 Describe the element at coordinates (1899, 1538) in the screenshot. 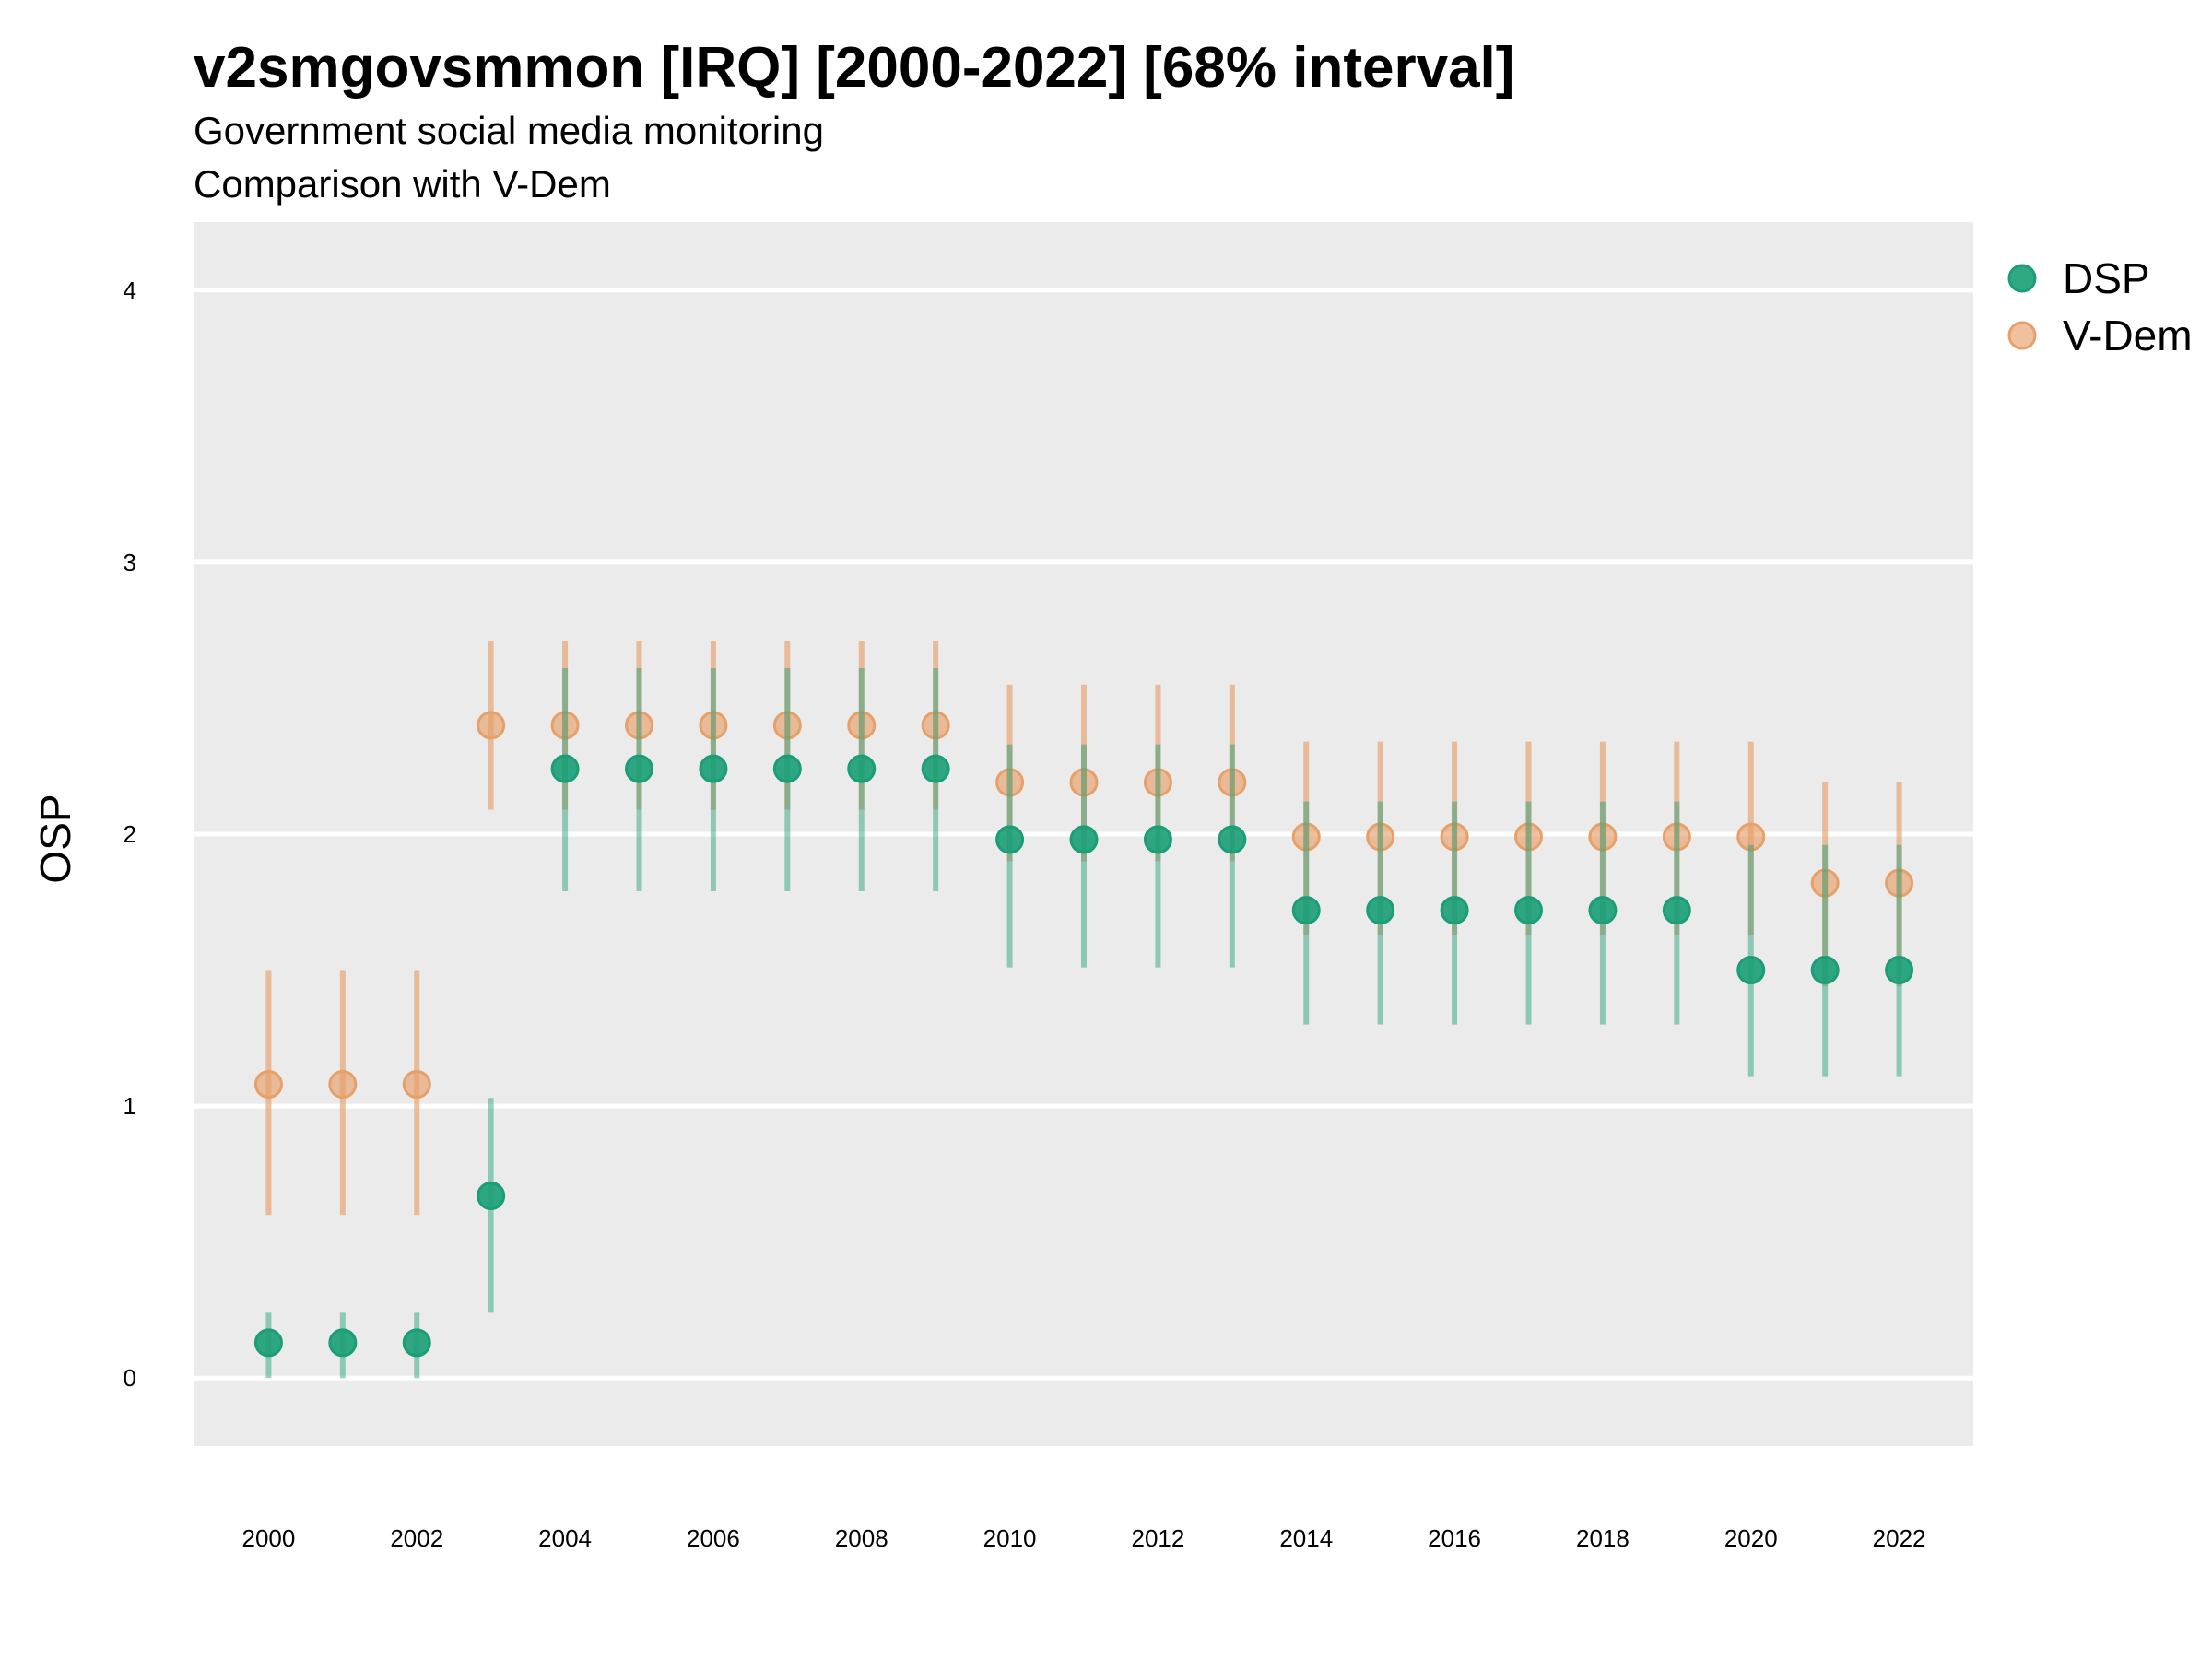

I see `x-tick-label: 2022` at that location.